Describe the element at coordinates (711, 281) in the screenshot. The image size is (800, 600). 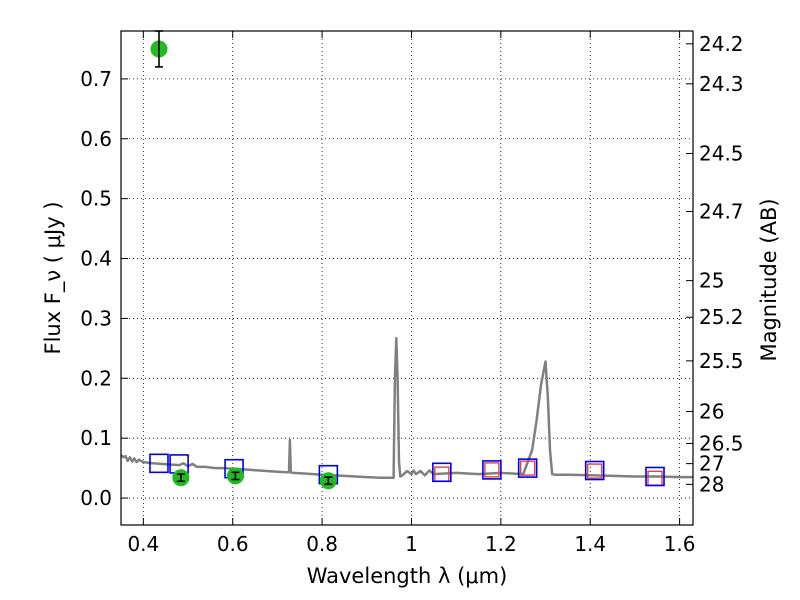
I see `y2-tick-label: 25` at that location.